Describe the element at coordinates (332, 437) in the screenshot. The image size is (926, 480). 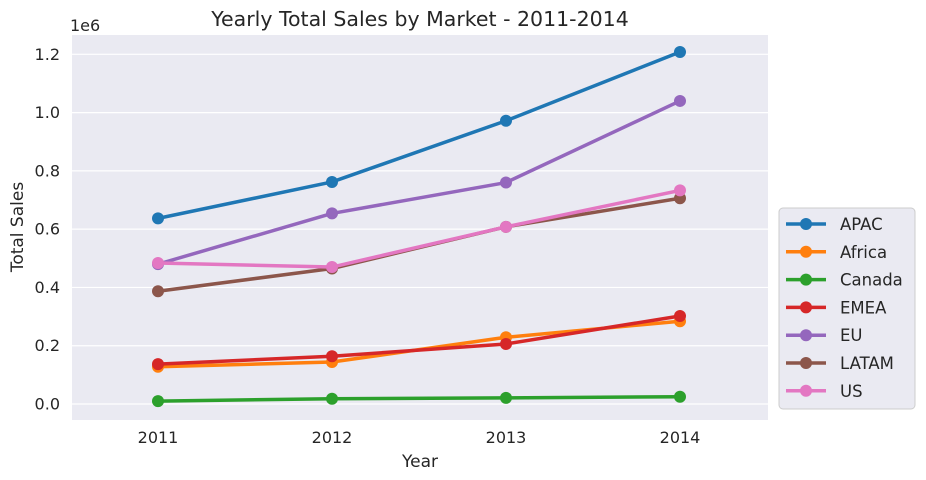
I see `x-tick-label: 2012` at that location.